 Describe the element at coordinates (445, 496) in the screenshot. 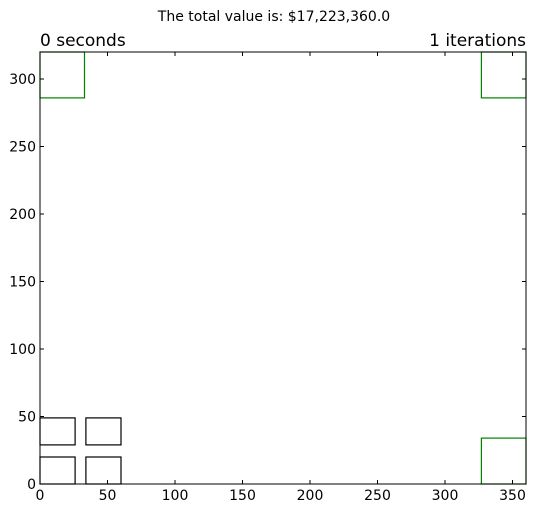

I see `x-tick-label: 300` at that location.